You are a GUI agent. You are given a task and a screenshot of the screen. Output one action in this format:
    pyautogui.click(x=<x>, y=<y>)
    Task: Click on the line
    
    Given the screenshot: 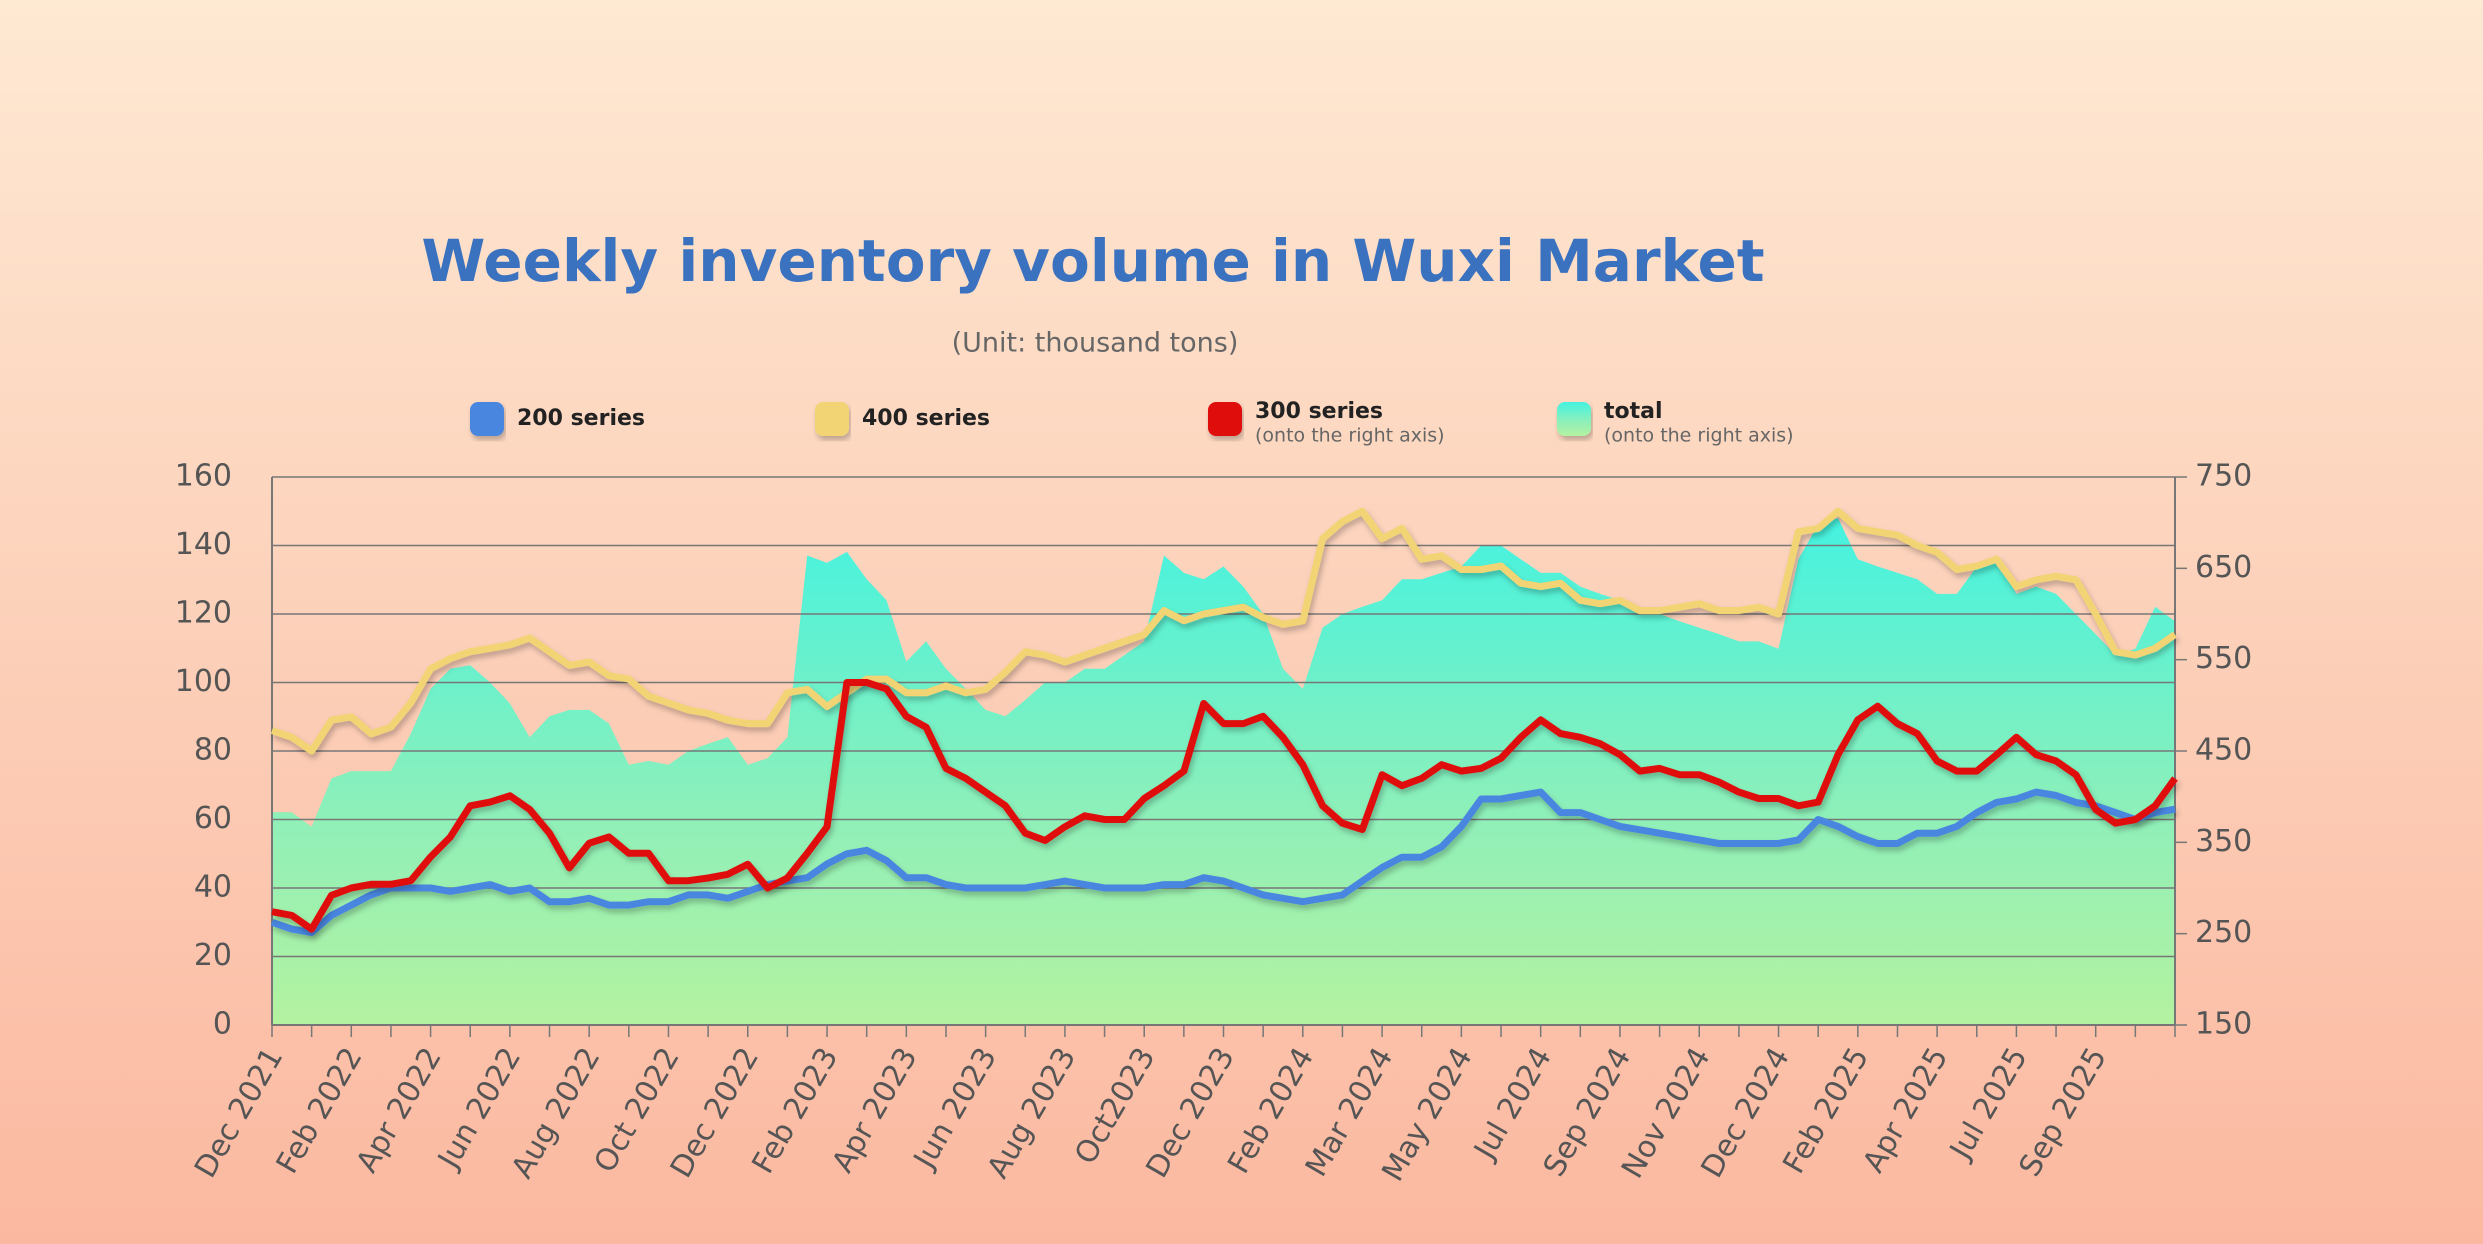 What is the action you would take?
    pyautogui.click(x=1223, y=862)
    